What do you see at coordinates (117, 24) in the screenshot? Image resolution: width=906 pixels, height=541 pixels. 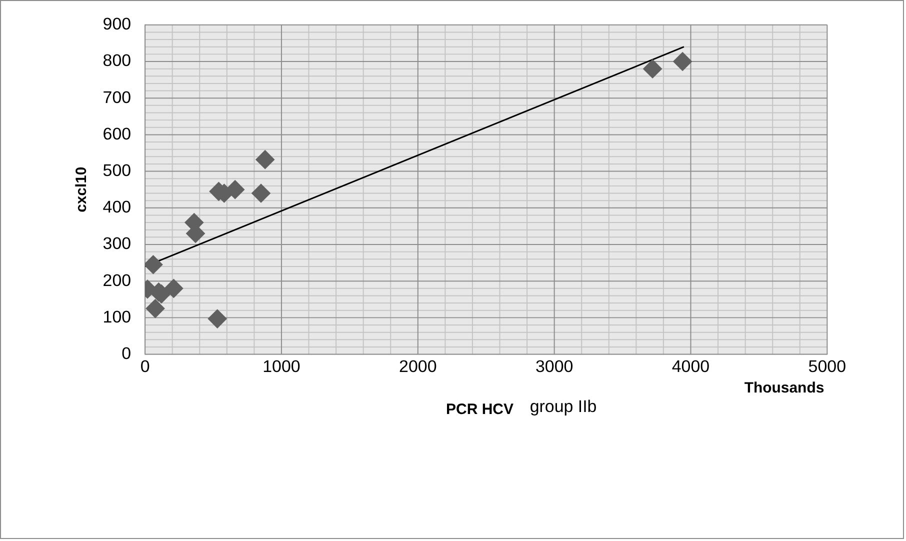 I see `y-tick-label: 900` at bounding box center [117, 24].